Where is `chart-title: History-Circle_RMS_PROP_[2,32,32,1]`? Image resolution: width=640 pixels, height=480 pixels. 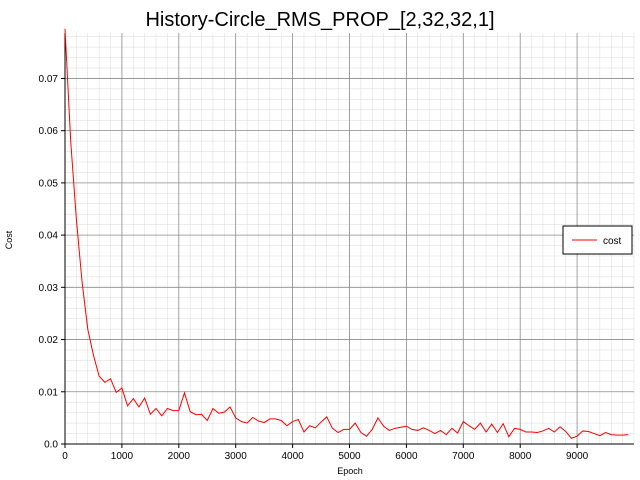 chart-title: History-Circle_RMS_PROP_[2,32,32,1] is located at coordinates (319, 20).